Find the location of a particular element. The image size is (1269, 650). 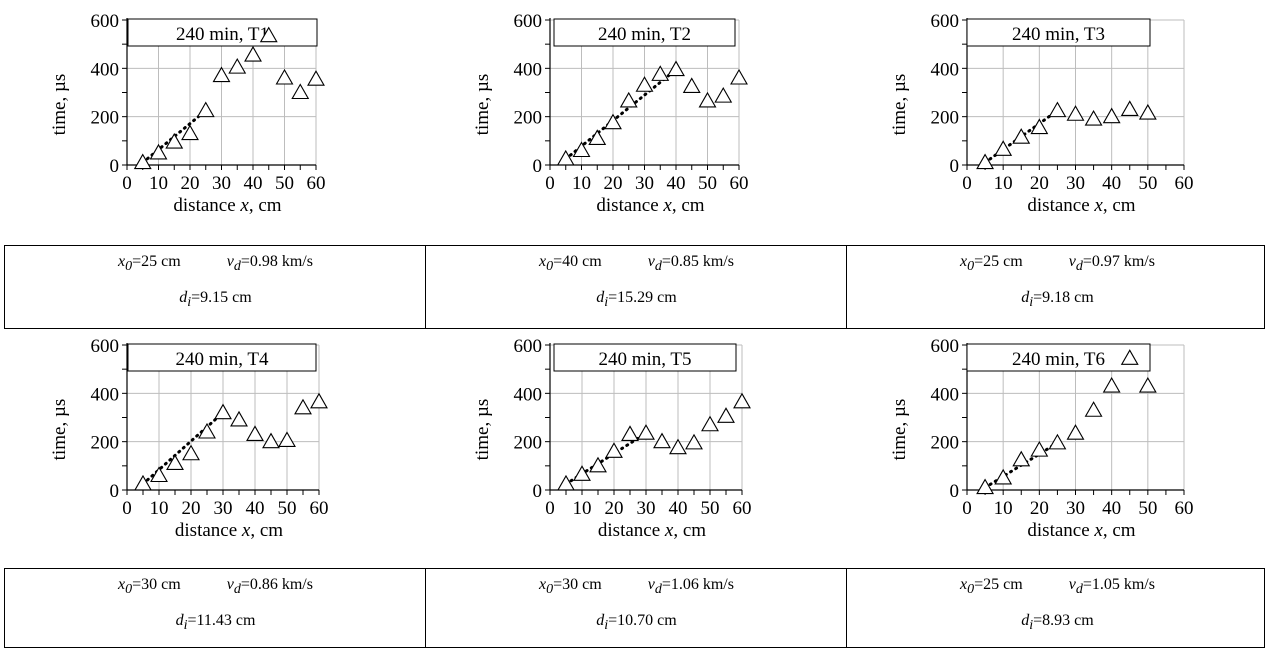

x0-value: =40 cm is located at coordinates (577, 261).